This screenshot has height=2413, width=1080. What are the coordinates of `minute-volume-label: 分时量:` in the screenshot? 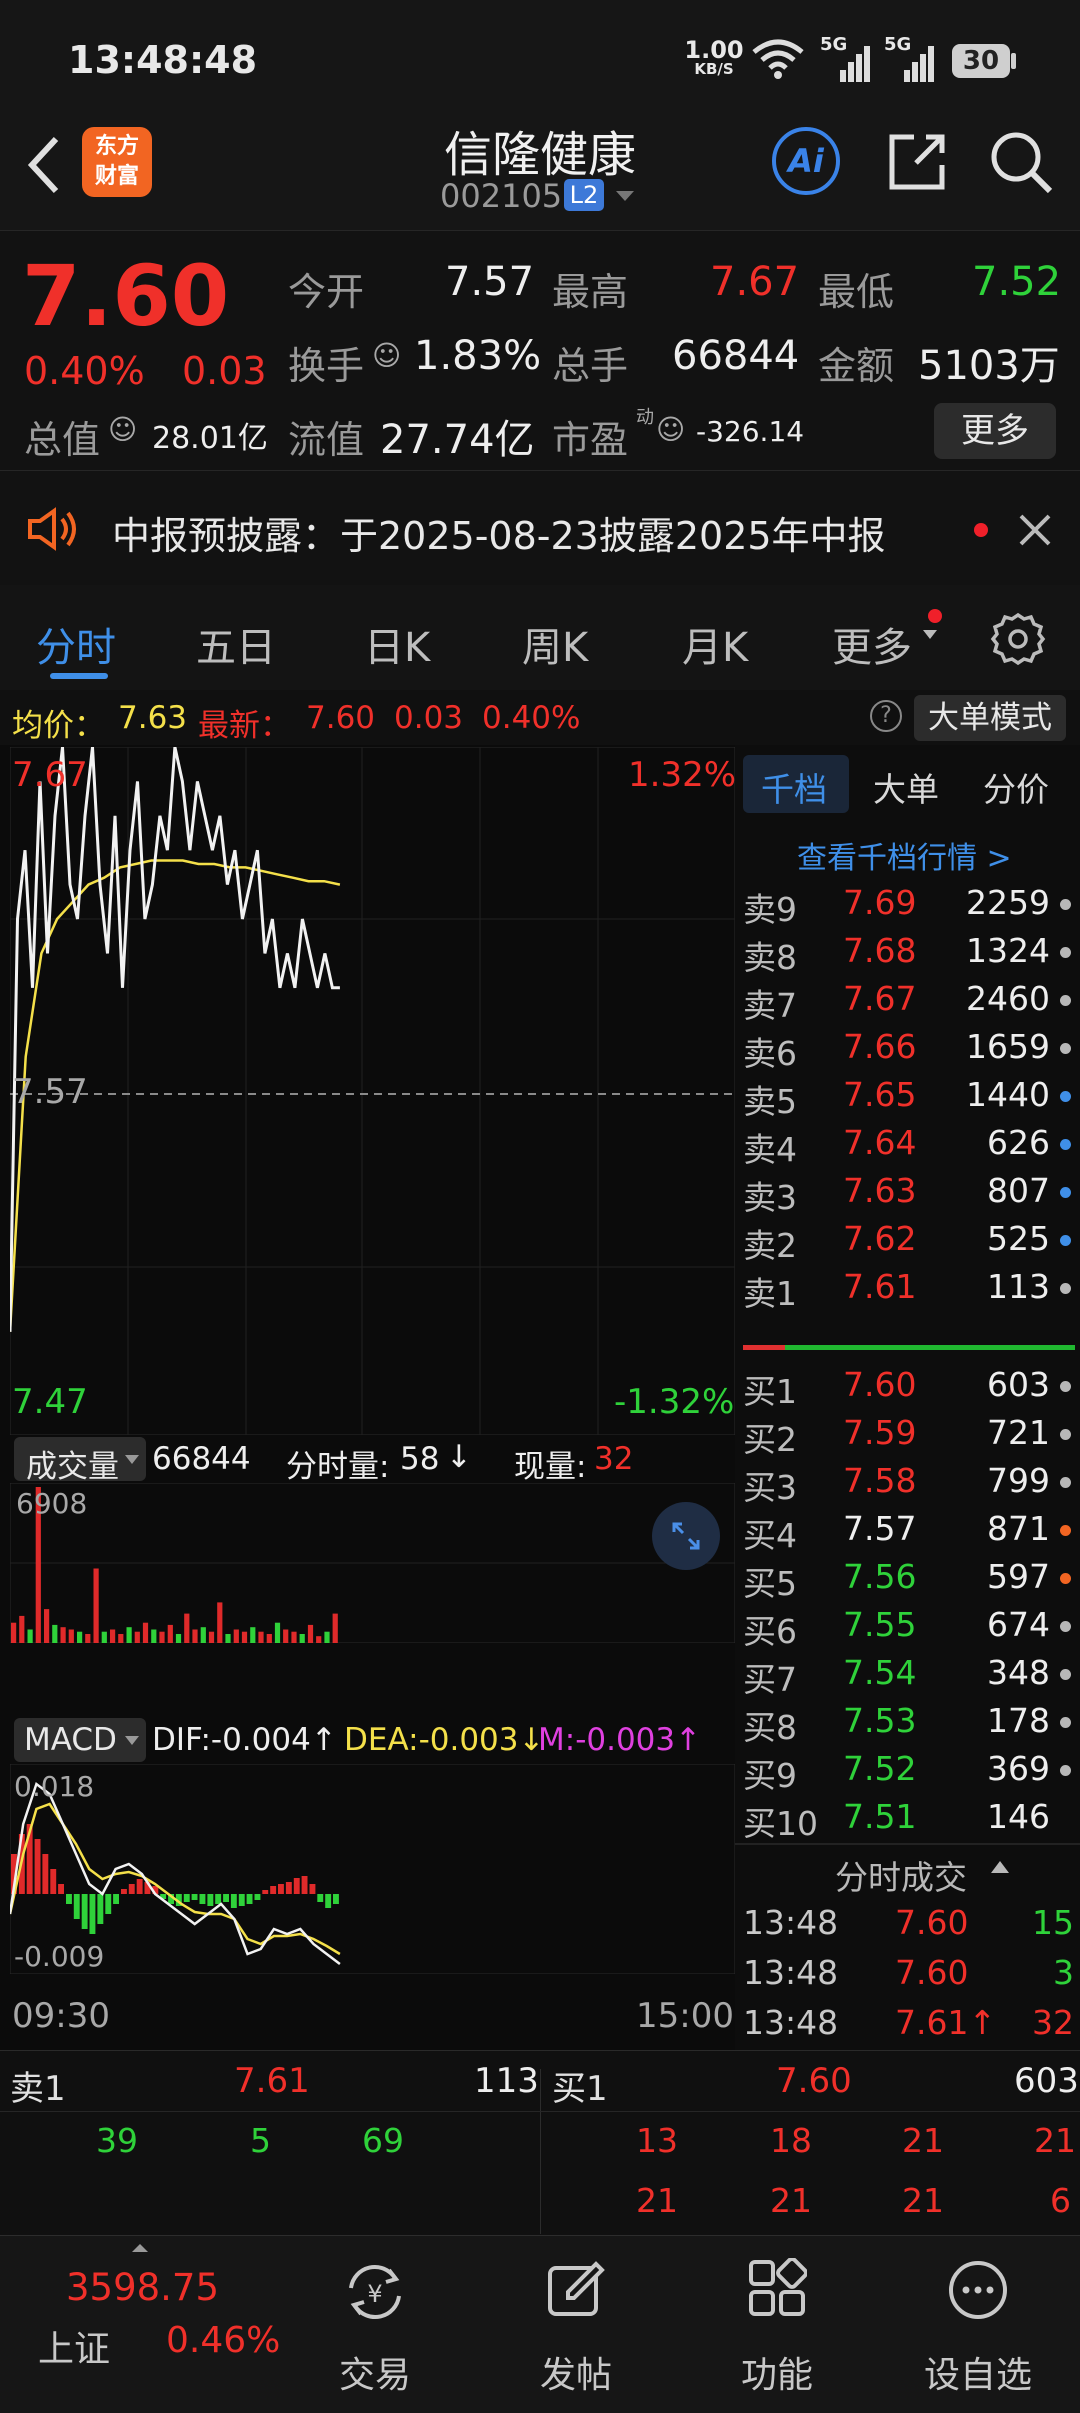 It's located at (338, 1467).